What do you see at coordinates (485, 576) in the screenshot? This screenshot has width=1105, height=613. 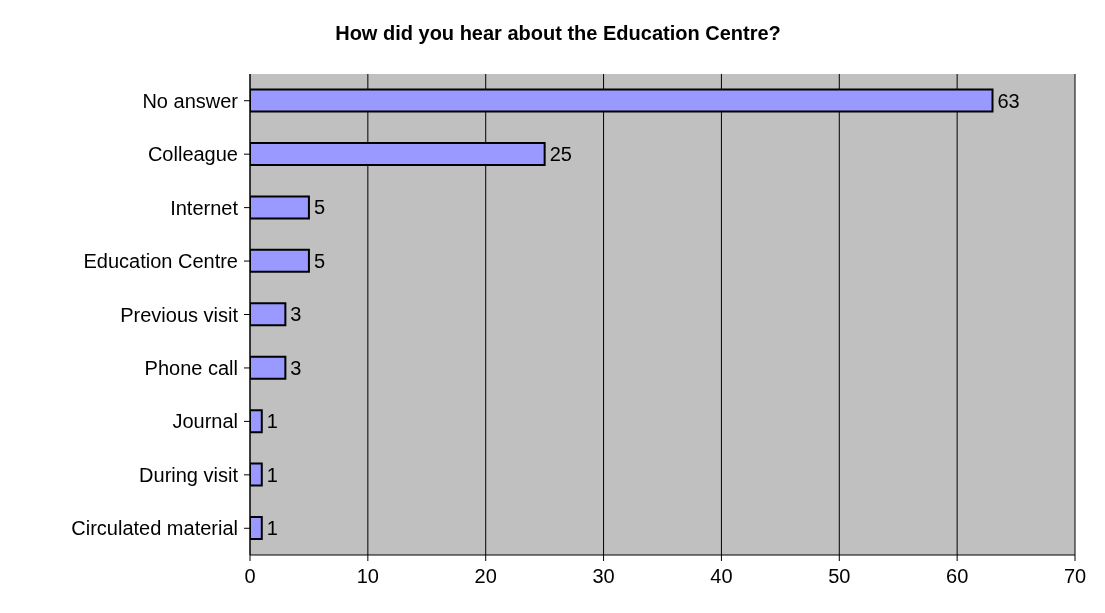 I see `x-tick-label: 20` at bounding box center [485, 576].